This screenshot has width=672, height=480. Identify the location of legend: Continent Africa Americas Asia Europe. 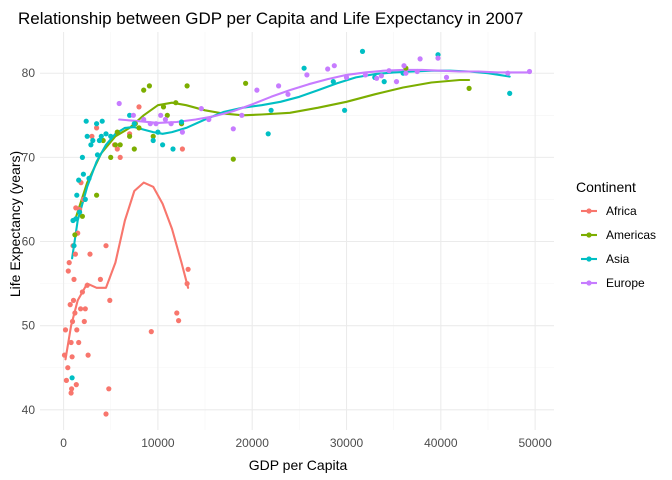
(616, 234).